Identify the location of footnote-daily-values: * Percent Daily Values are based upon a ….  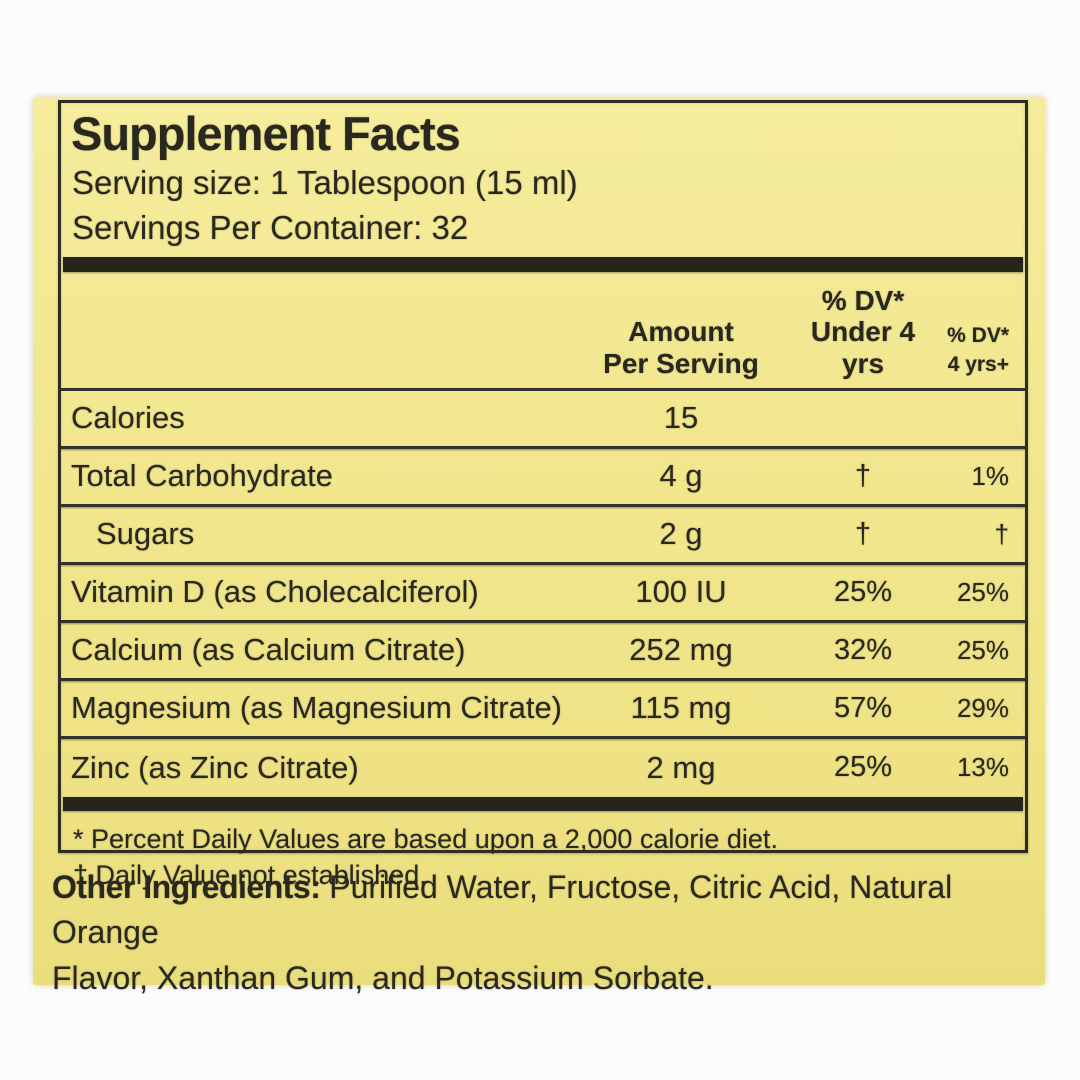
(425, 838).